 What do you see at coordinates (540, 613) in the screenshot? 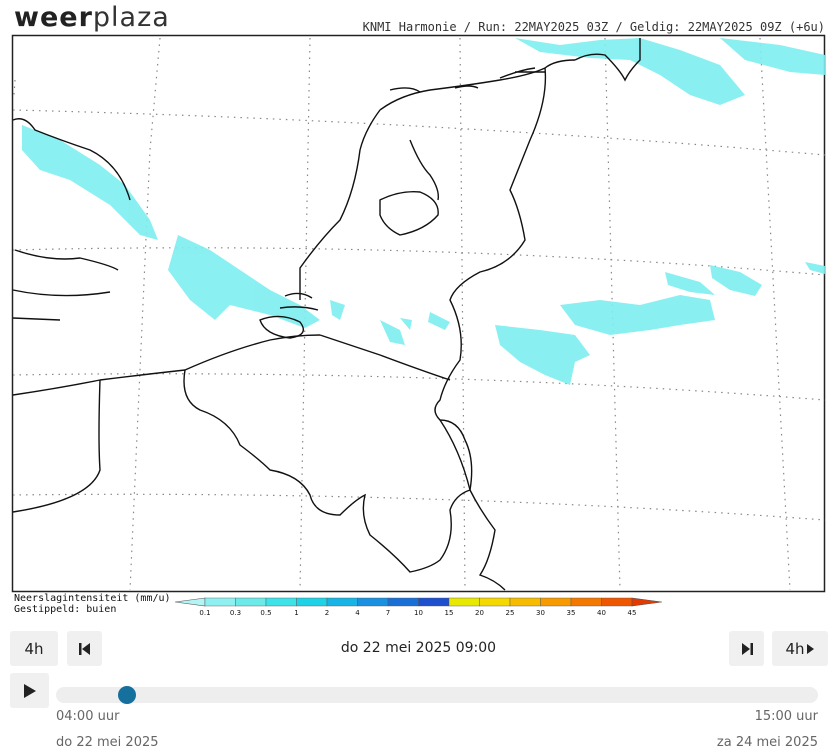
I see `colorbar-label: 30` at bounding box center [540, 613].